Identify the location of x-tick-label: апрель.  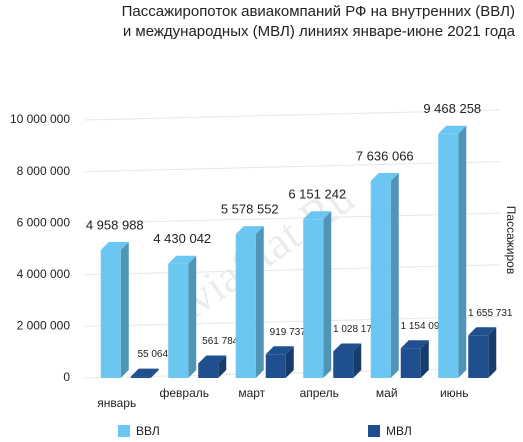
(319, 393).